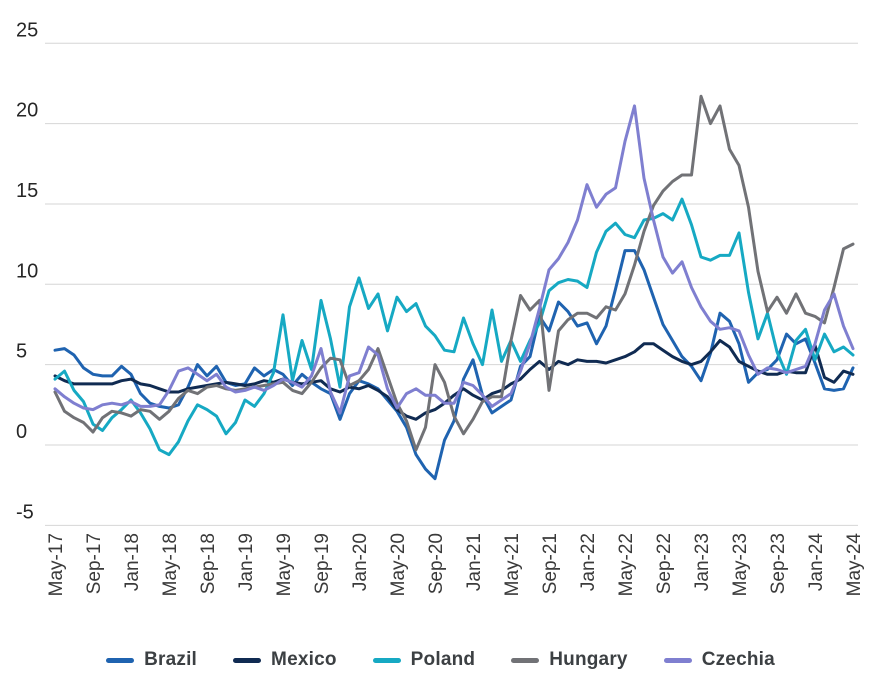 Image resolution: width=881 pixels, height=694 pixels. Describe the element at coordinates (171, 659) in the screenshot. I see `legend-label-brazil: Brazil` at that location.